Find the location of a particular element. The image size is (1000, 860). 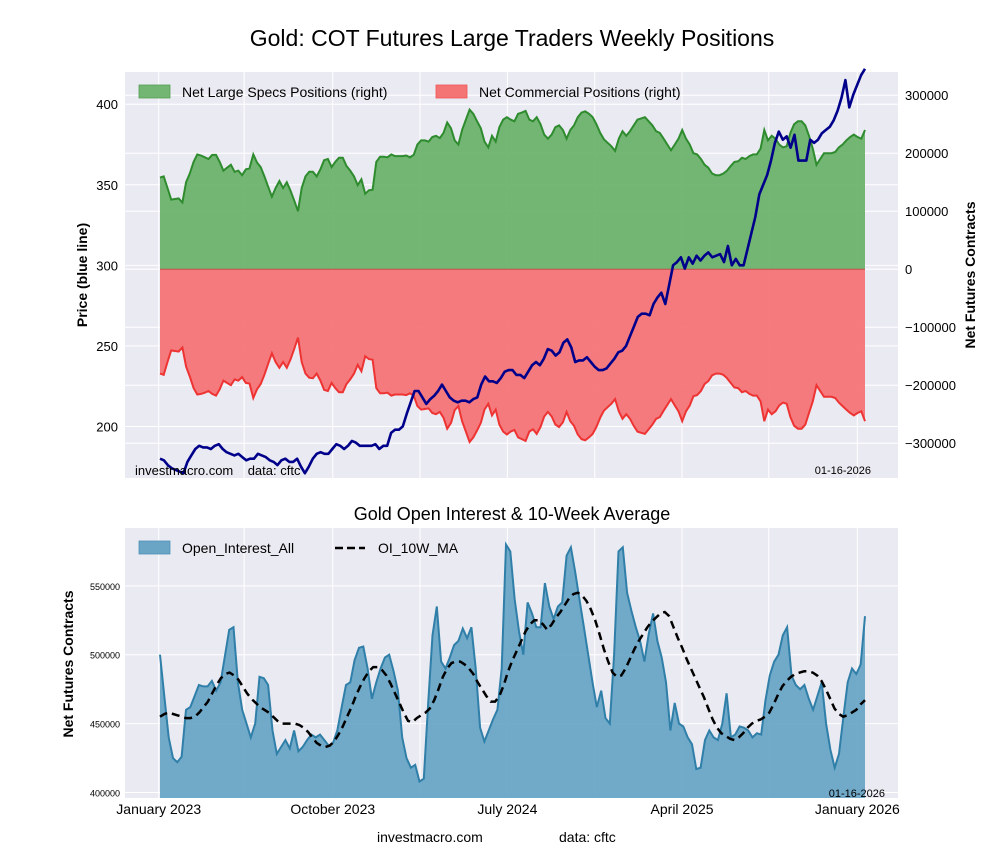

price-tick-label: 400 is located at coordinates (107, 104).